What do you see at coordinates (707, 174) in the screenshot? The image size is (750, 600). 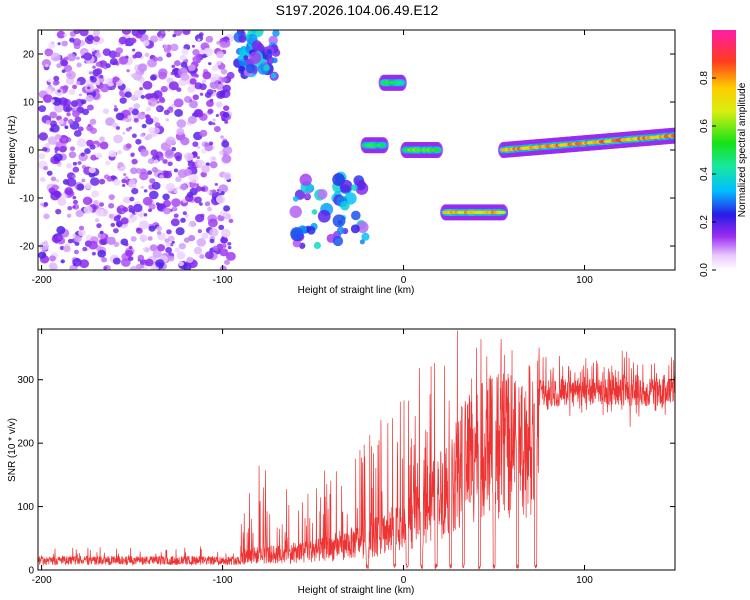 I see `colorbar-ticks: 0.0 0.2 0.4 0.6 0.8` at bounding box center [707, 174].